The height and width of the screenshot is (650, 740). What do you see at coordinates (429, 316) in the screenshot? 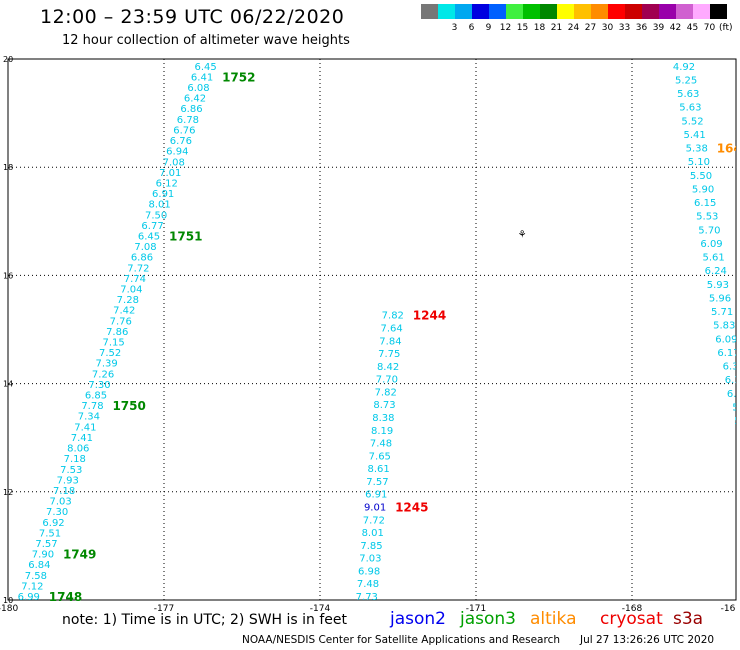
I see `pass-time-label: 1244` at bounding box center [429, 316].